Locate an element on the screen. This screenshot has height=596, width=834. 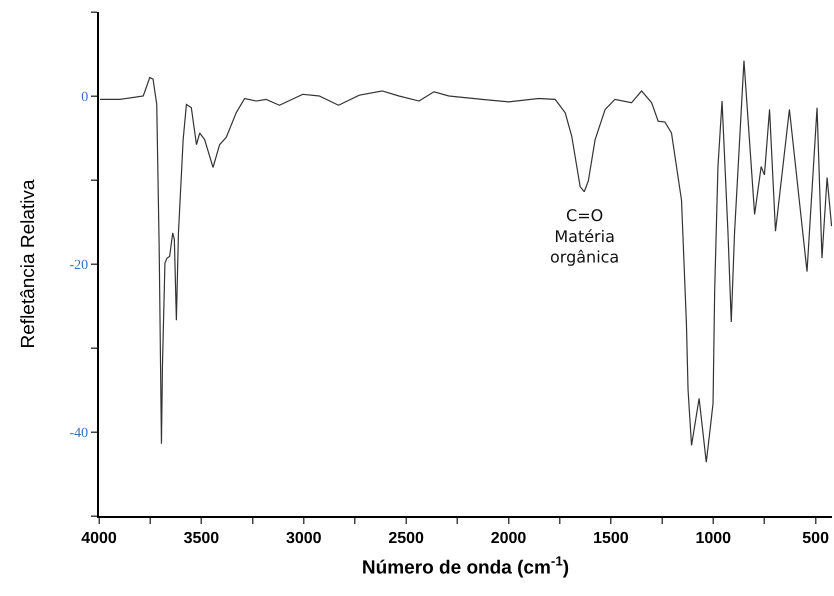
y-tick-label: 0 is located at coordinates (84, 97).